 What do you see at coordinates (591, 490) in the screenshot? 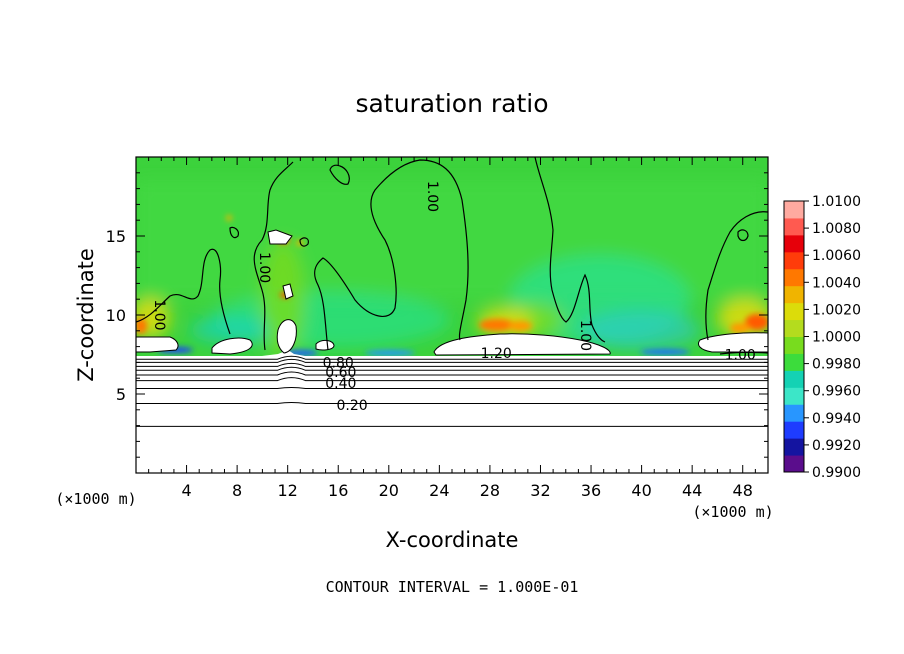
I see `x-tick-label: 36` at bounding box center [591, 490].